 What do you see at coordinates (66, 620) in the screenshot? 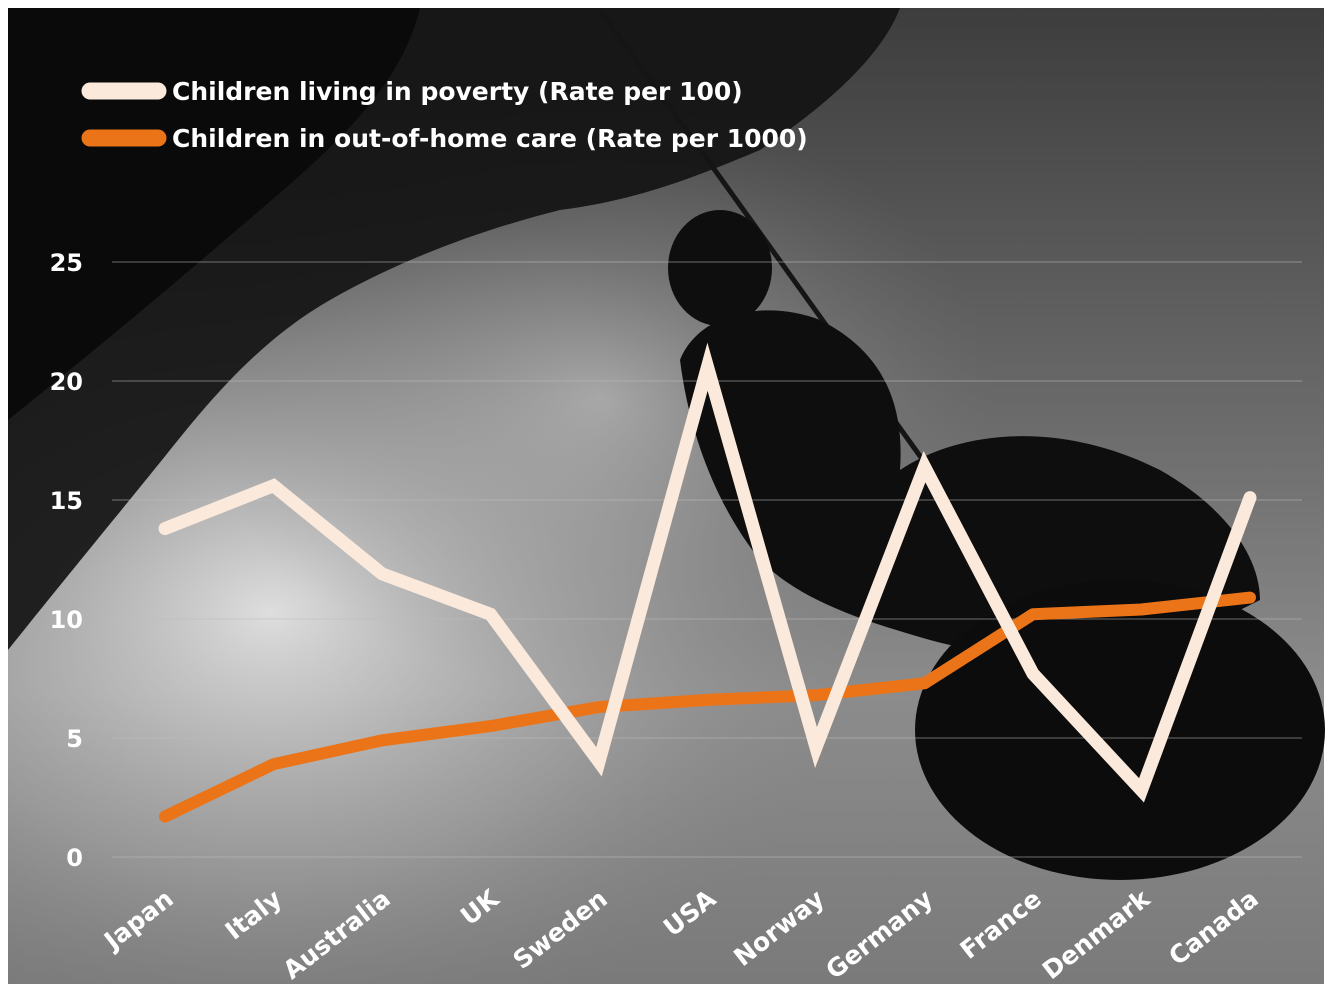
I see `y-tick-label-10: 10` at bounding box center [66, 620].